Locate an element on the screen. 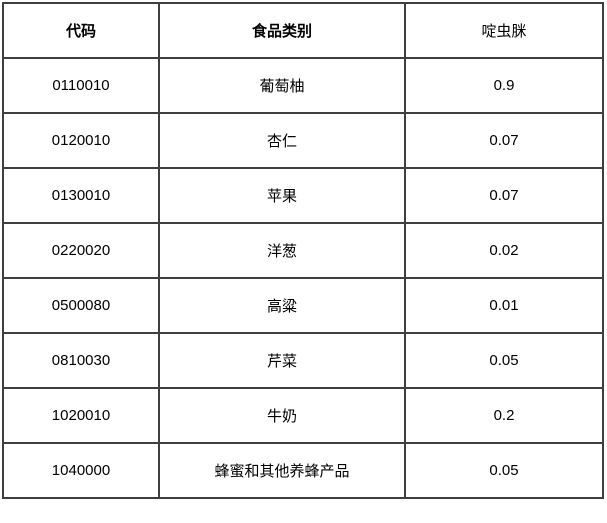 The image size is (607, 523). table-row: 1020010 牛奶 0.2 is located at coordinates (303, 415).